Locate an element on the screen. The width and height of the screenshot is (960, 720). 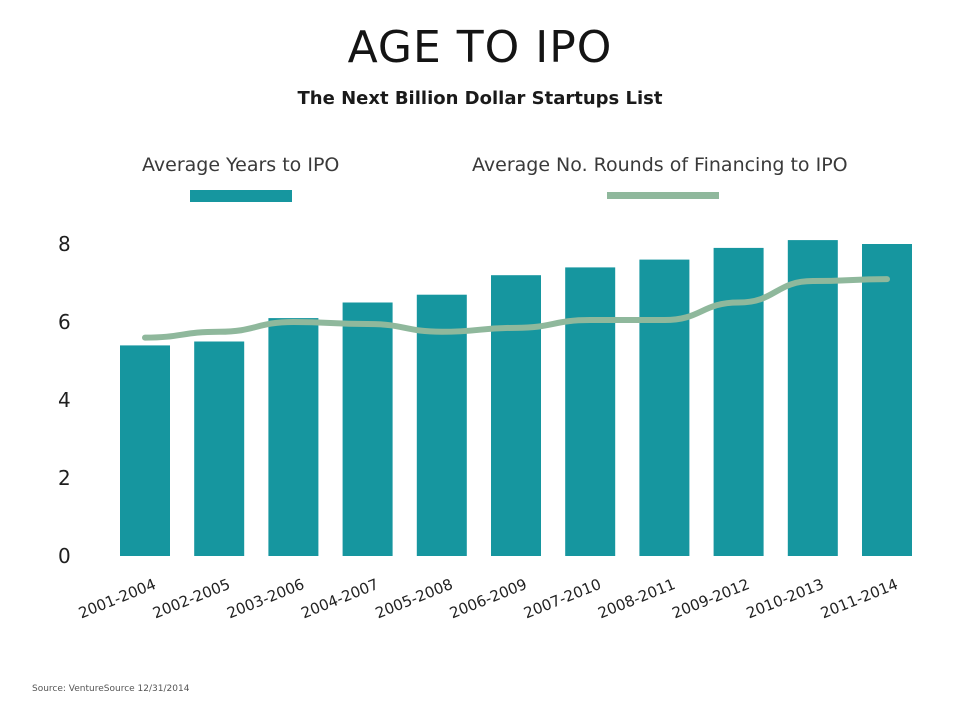
x-tick-label: 2003-2006 is located at coordinates (265, 598).